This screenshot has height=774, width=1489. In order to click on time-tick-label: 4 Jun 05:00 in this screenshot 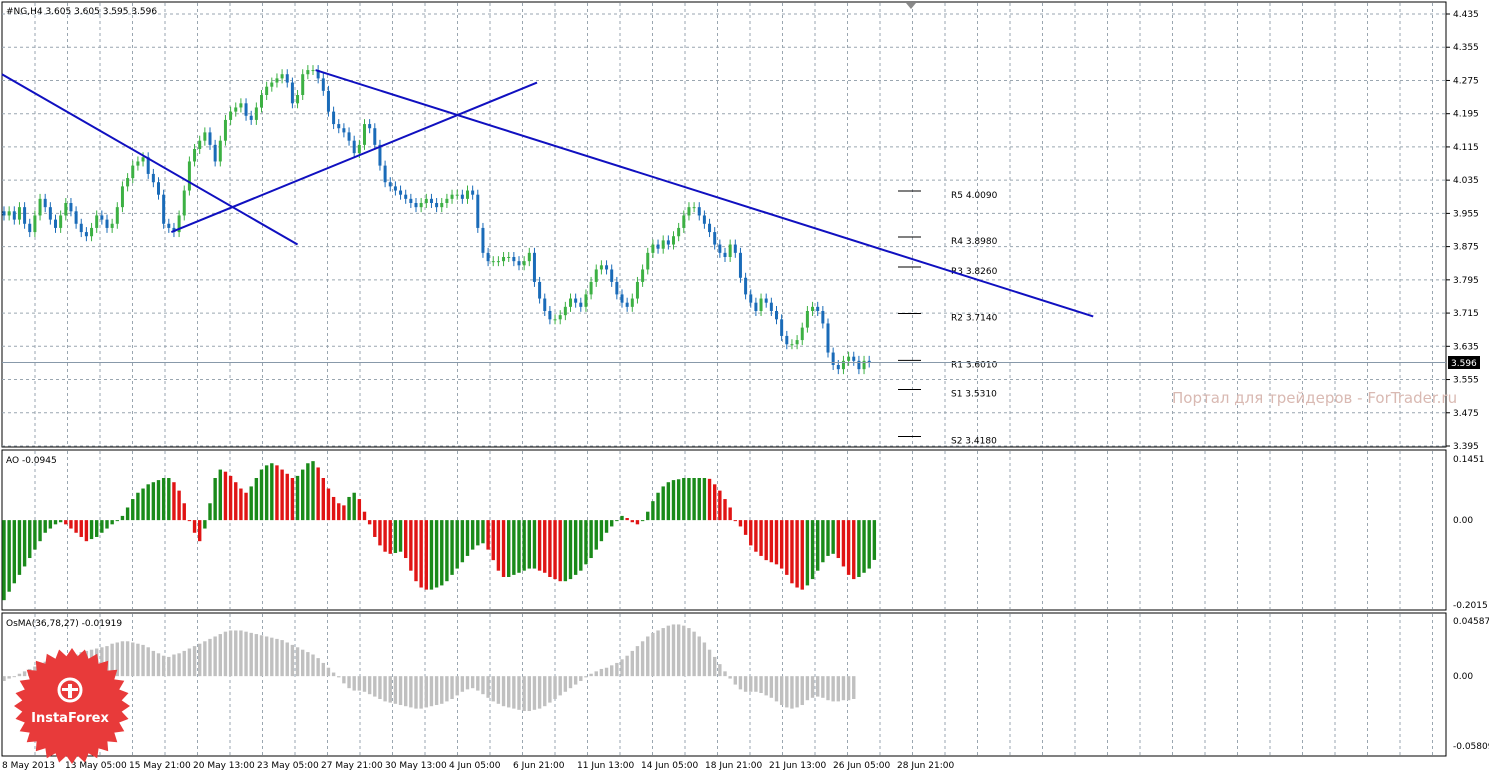, I will do `click(475, 766)`.